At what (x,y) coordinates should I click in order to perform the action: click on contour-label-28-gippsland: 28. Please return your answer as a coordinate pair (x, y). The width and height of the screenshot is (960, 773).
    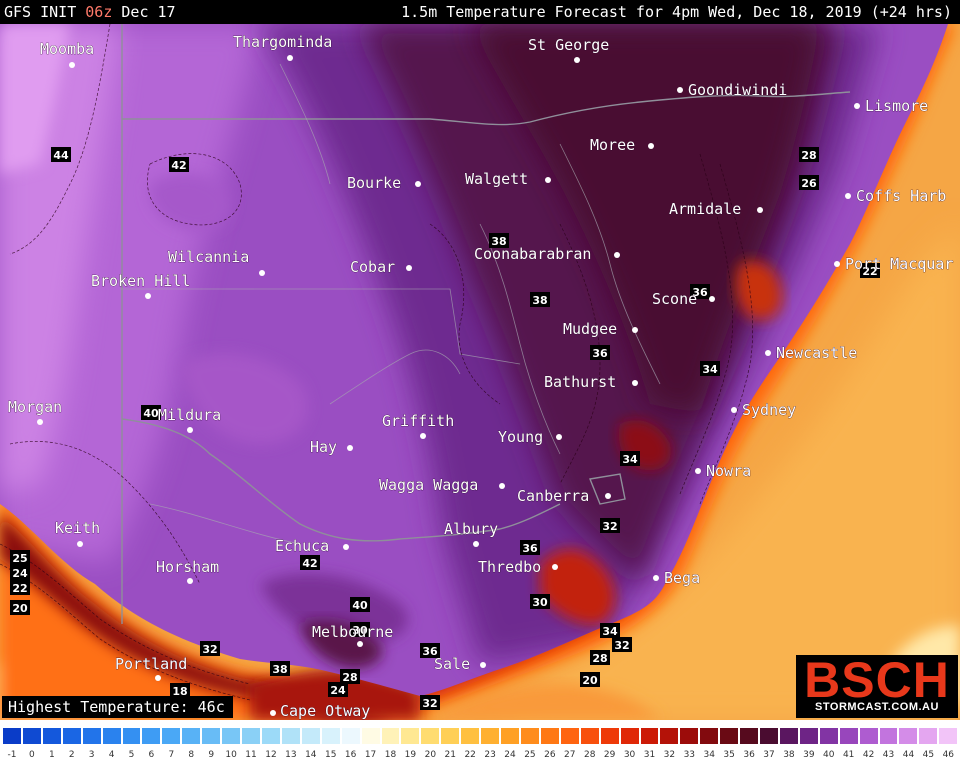
    Looking at the image, I should click on (600, 657).